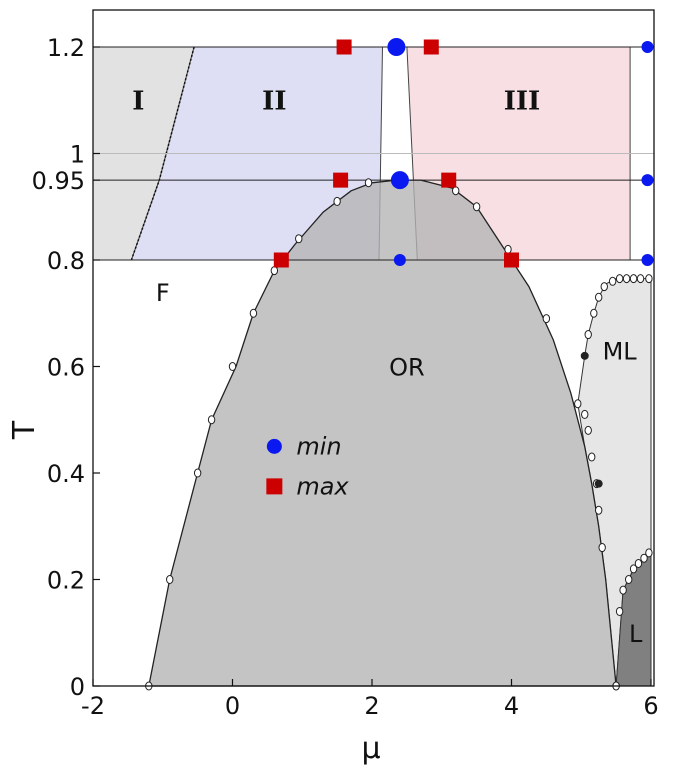 This screenshot has width=678, height=772. Describe the element at coordinates (93, 706) in the screenshot. I see `x-tick-label-0: -2` at that location.